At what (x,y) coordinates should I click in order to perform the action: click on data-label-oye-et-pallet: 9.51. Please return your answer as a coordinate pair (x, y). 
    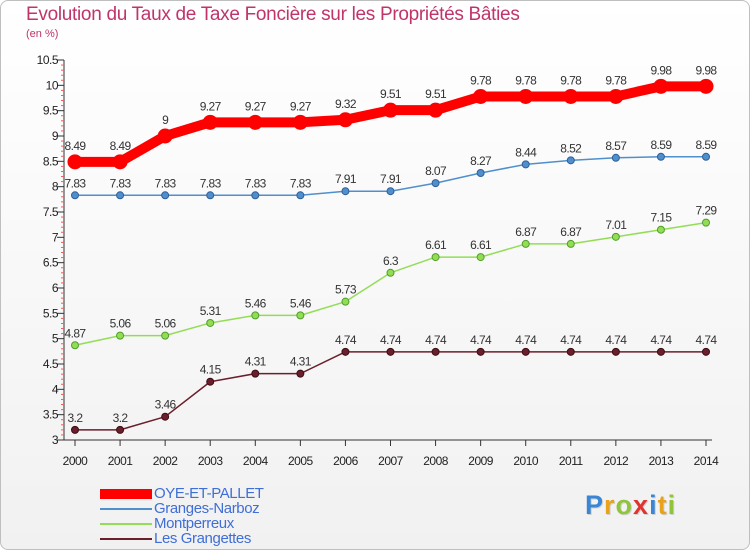
    Looking at the image, I should click on (391, 94).